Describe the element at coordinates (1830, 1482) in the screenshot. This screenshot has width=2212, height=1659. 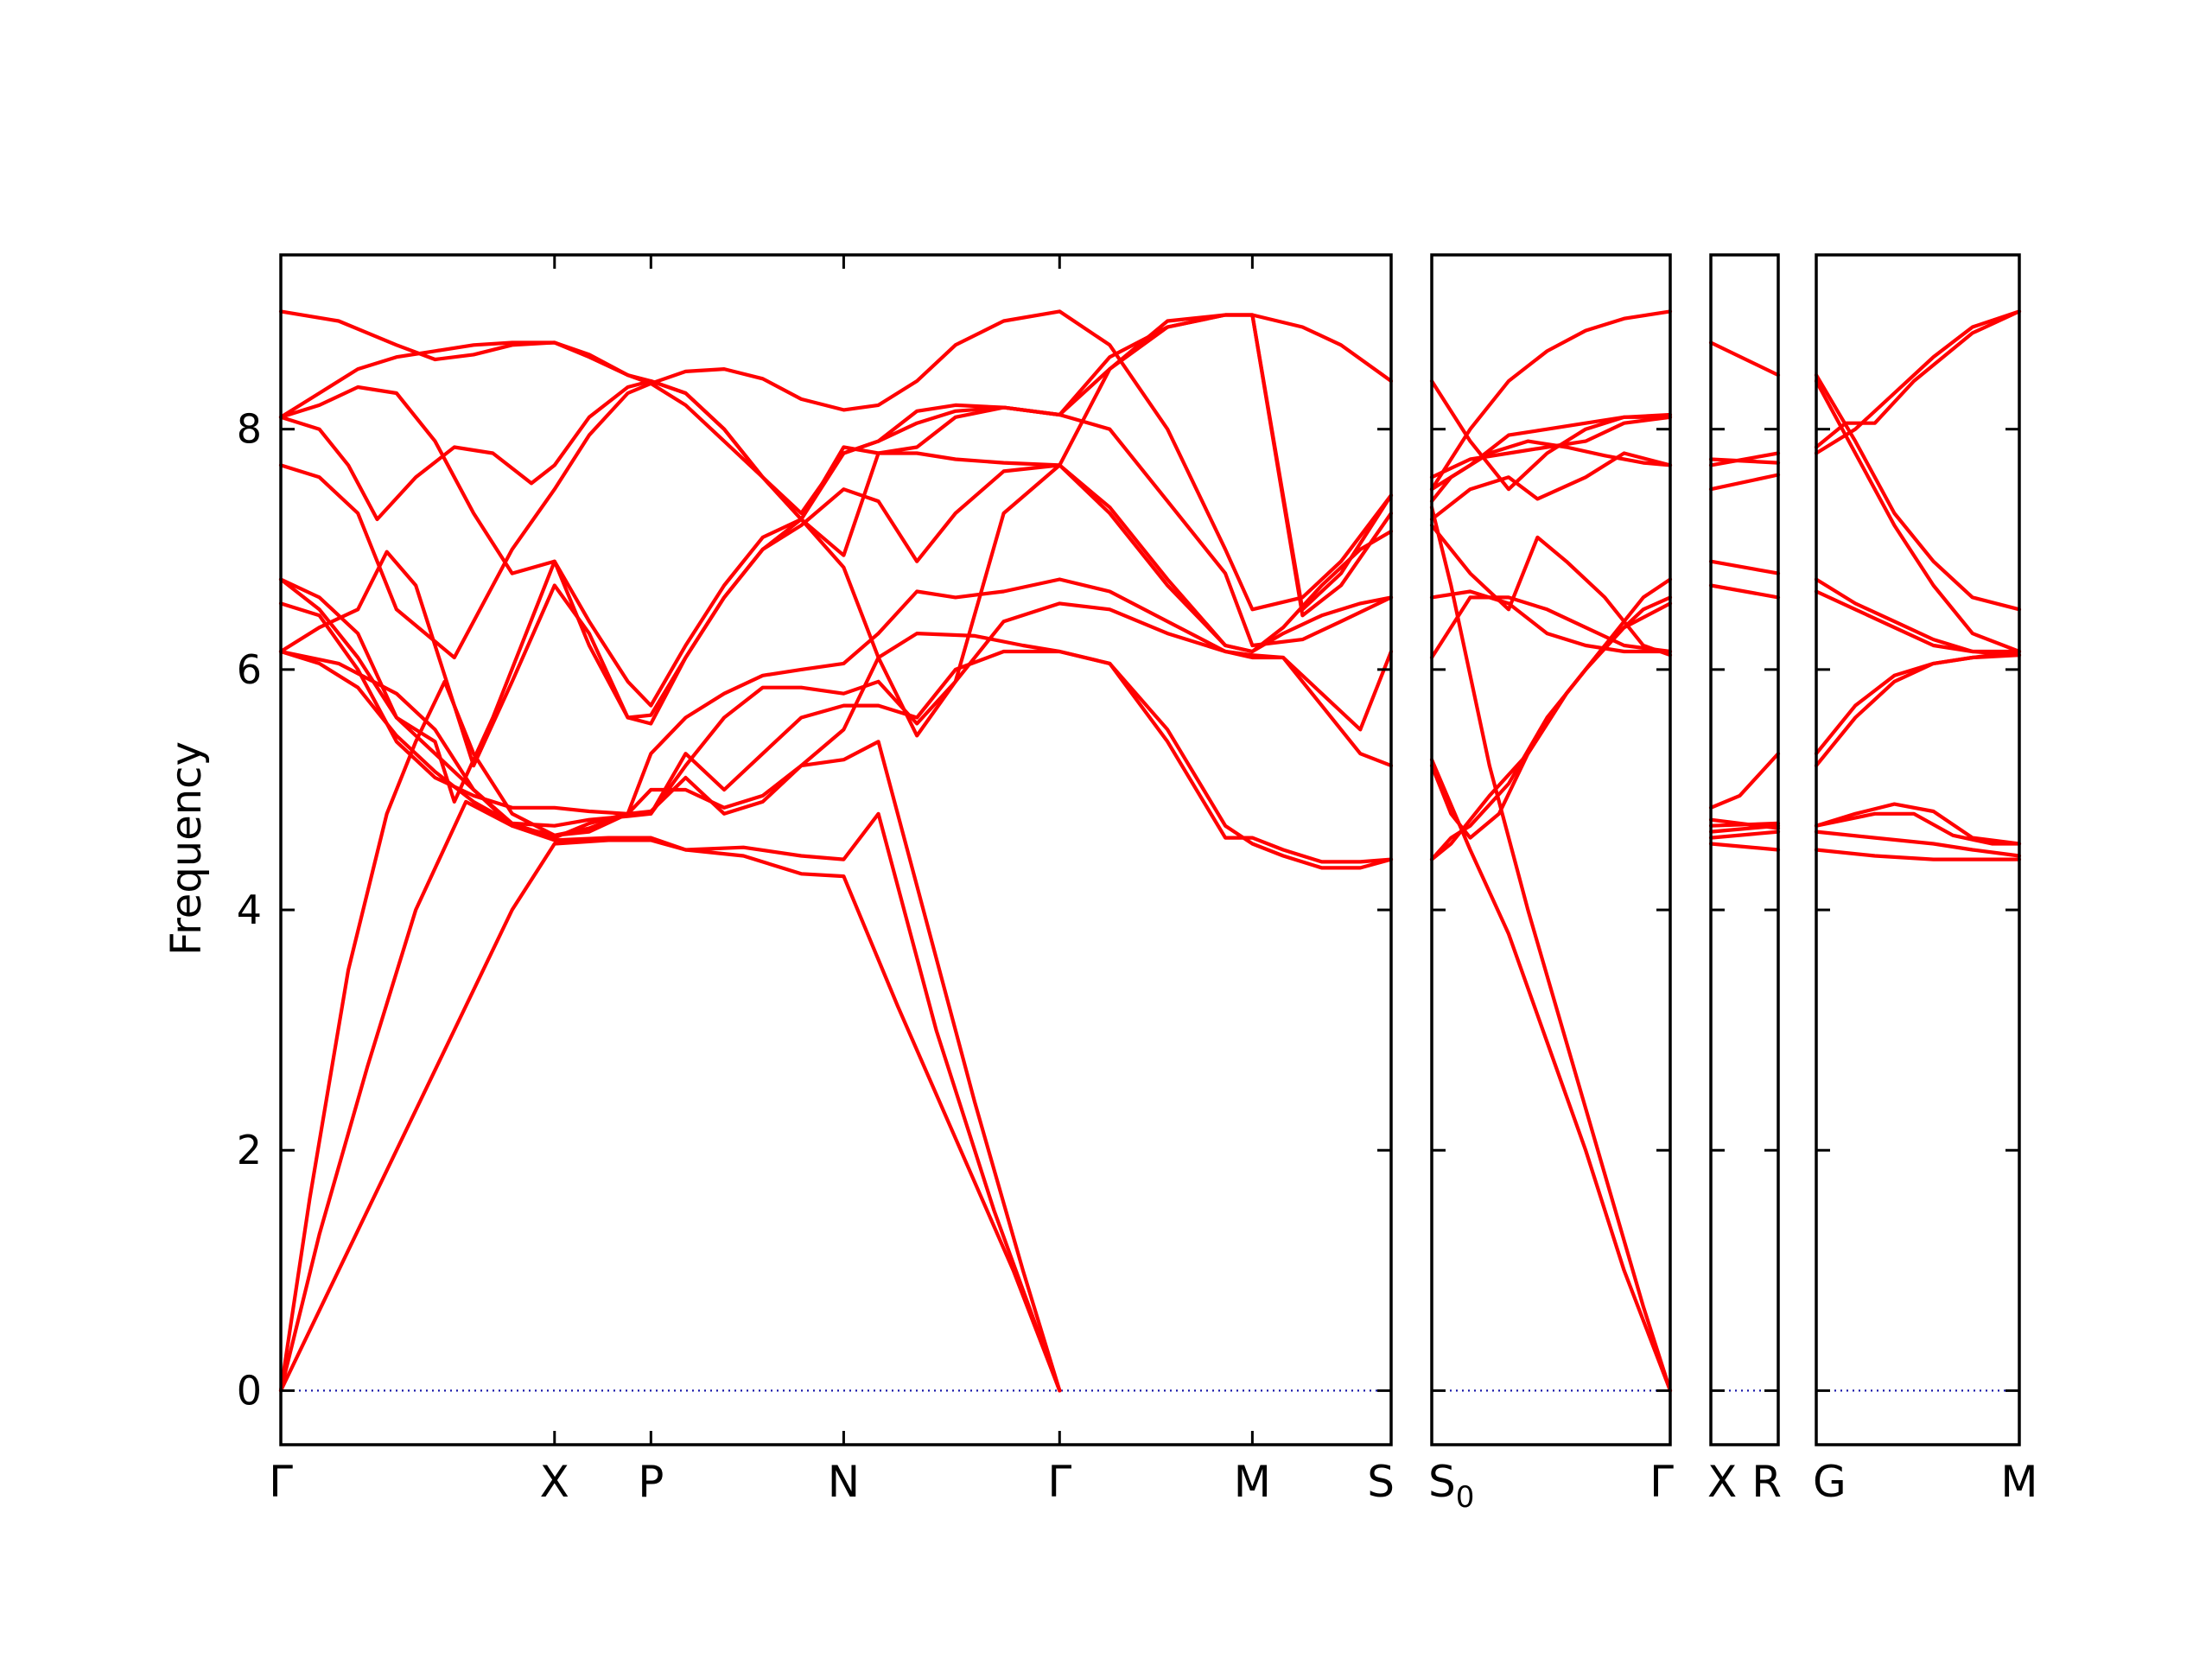
I see `symmetry-point-label: G` at that location.